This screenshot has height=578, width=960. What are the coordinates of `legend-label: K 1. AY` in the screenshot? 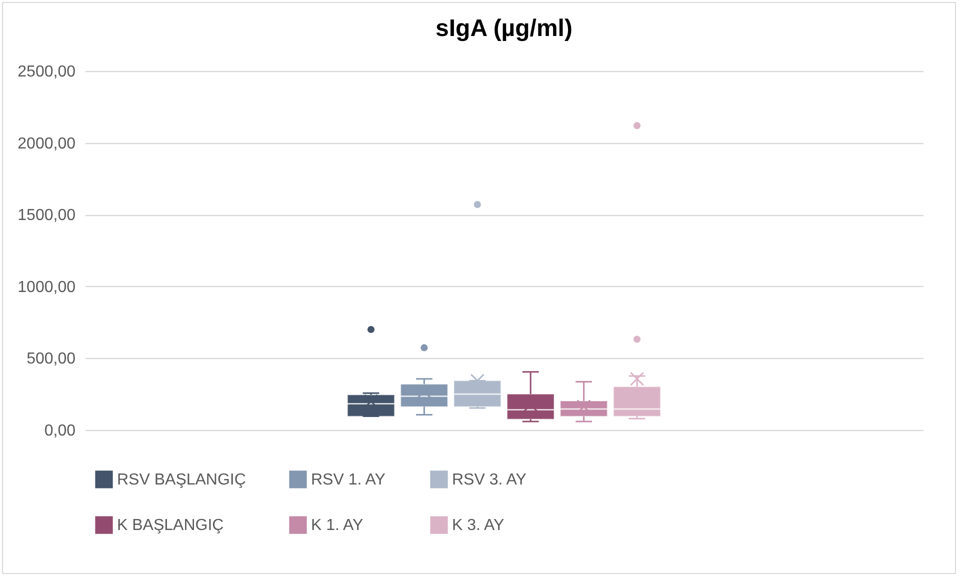 It's located at (337, 525).